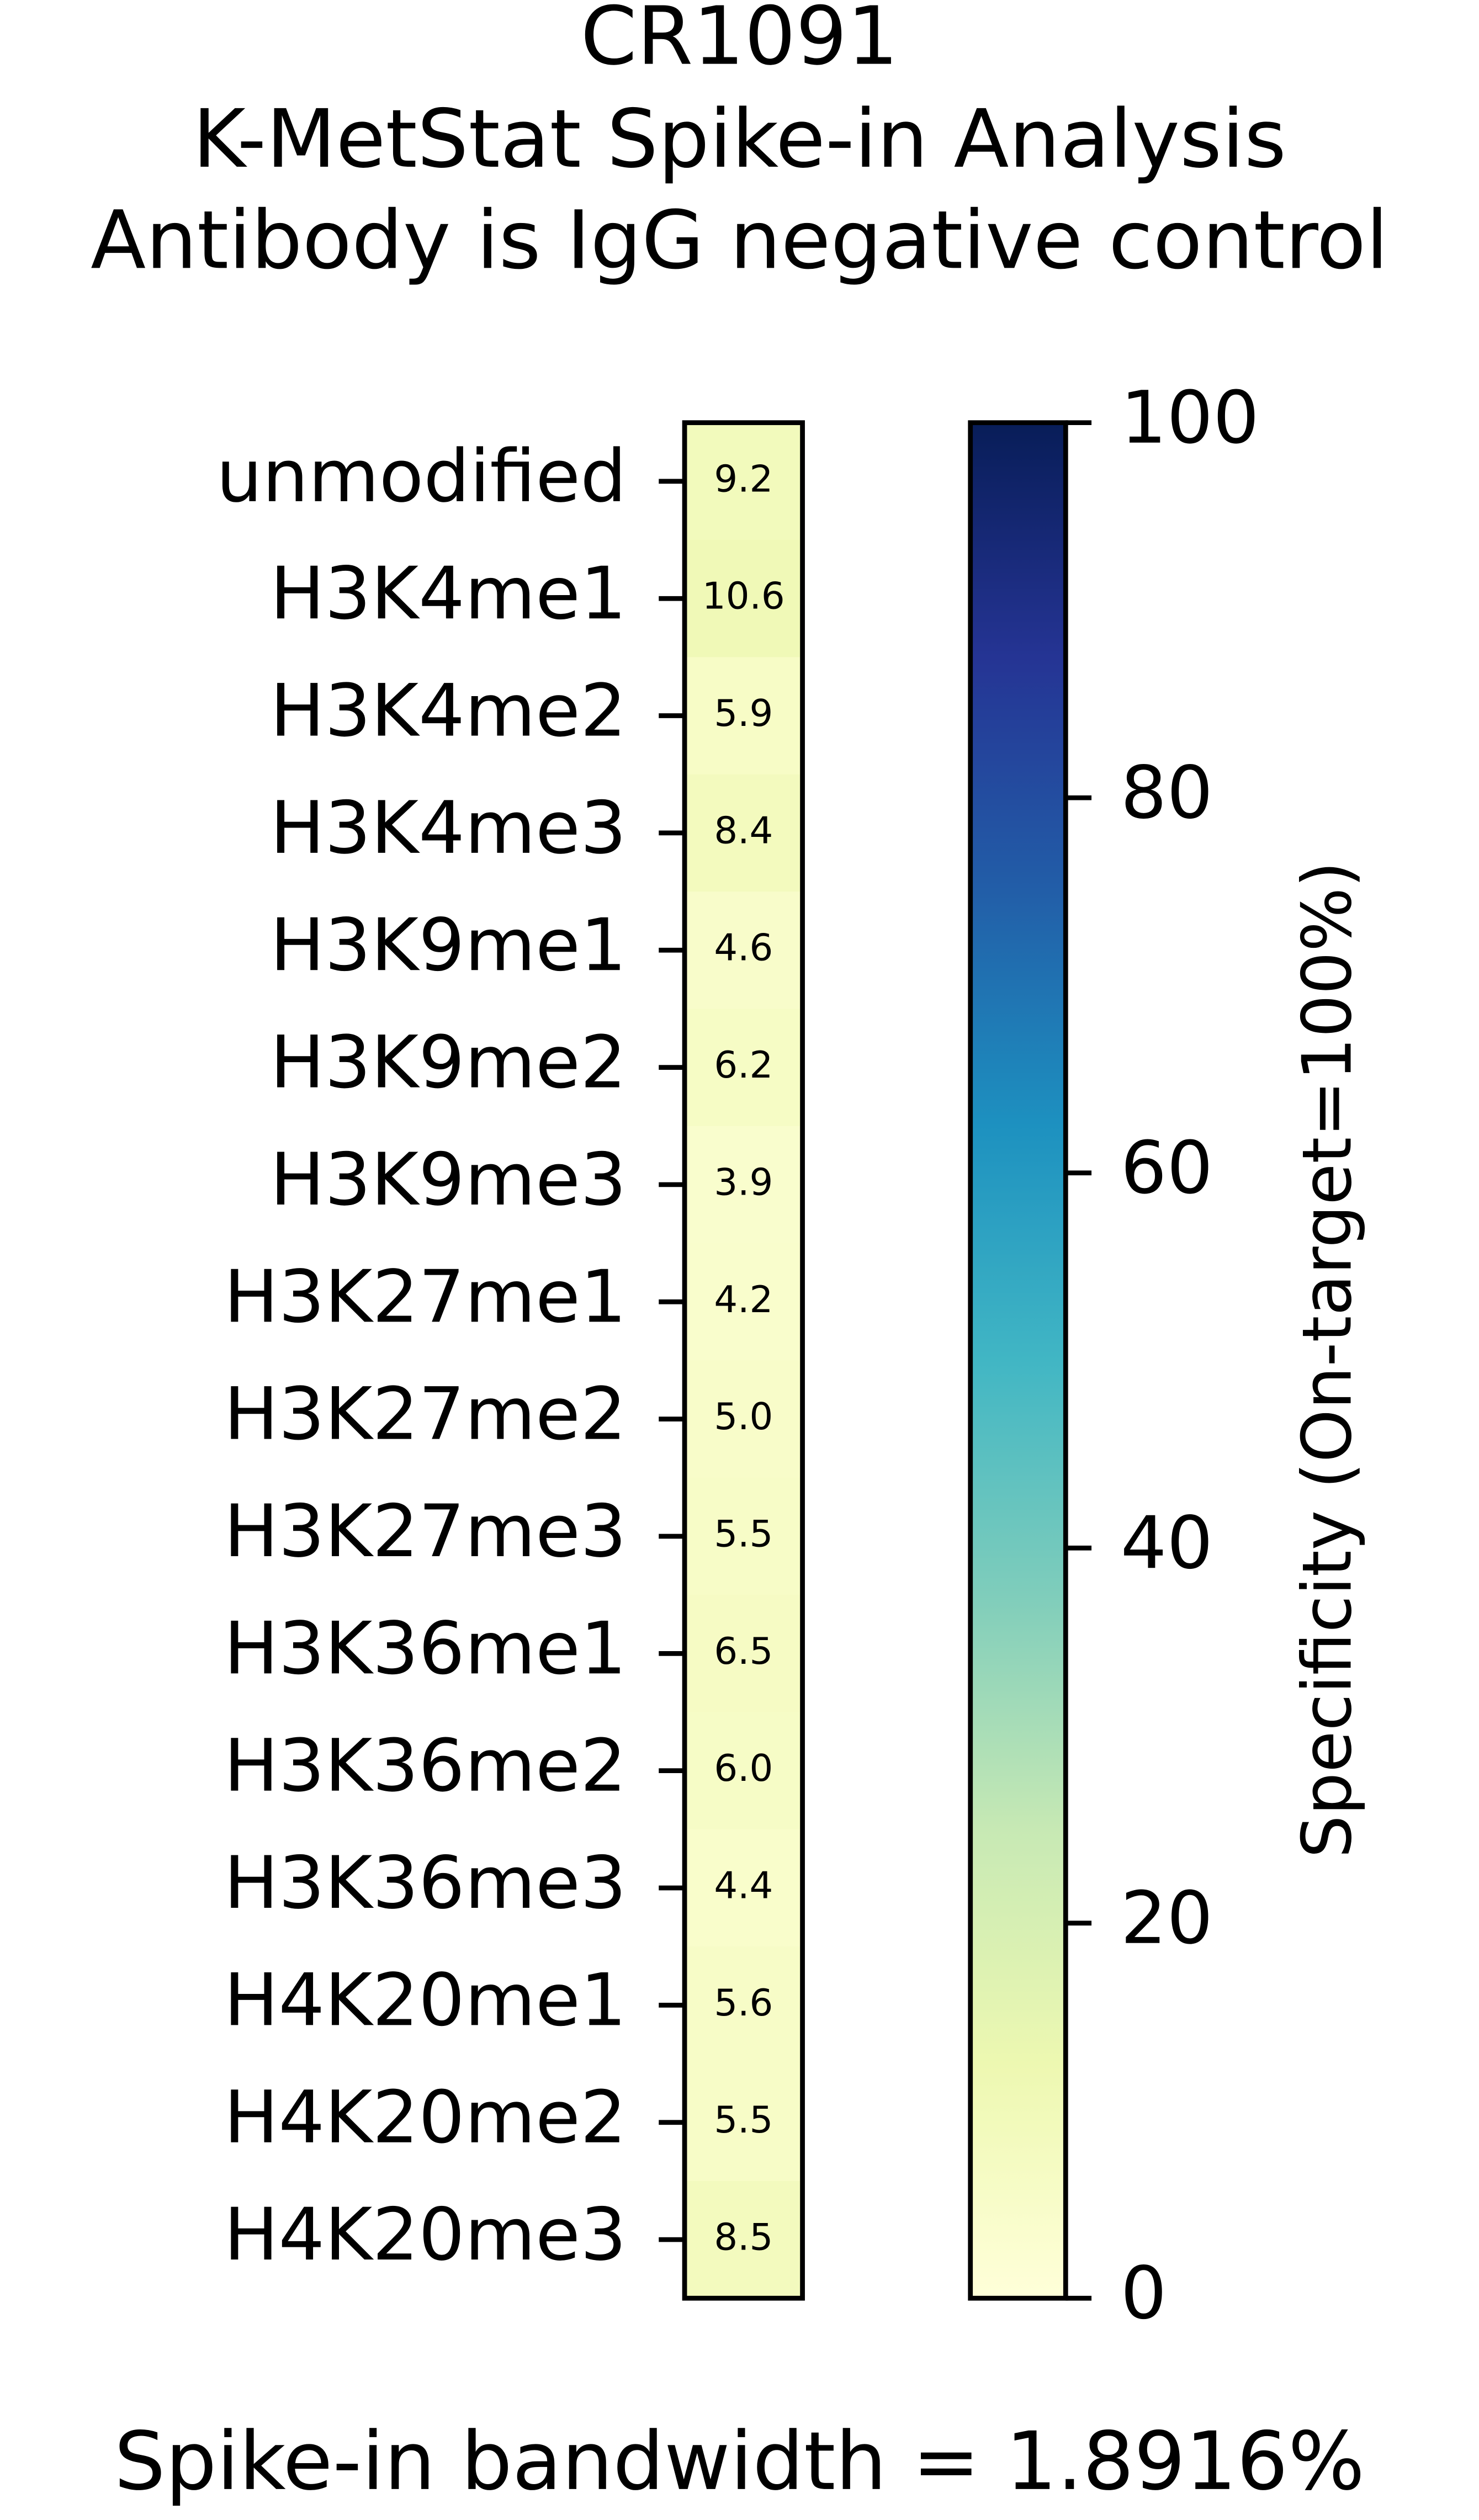 Image resolution: width=1479 pixels, height=2520 pixels. What do you see at coordinates (739, 139) in the screenshot?
I see `chart-title: K-MetStat Spike-in Analysis` at bounding box center [739, 139].